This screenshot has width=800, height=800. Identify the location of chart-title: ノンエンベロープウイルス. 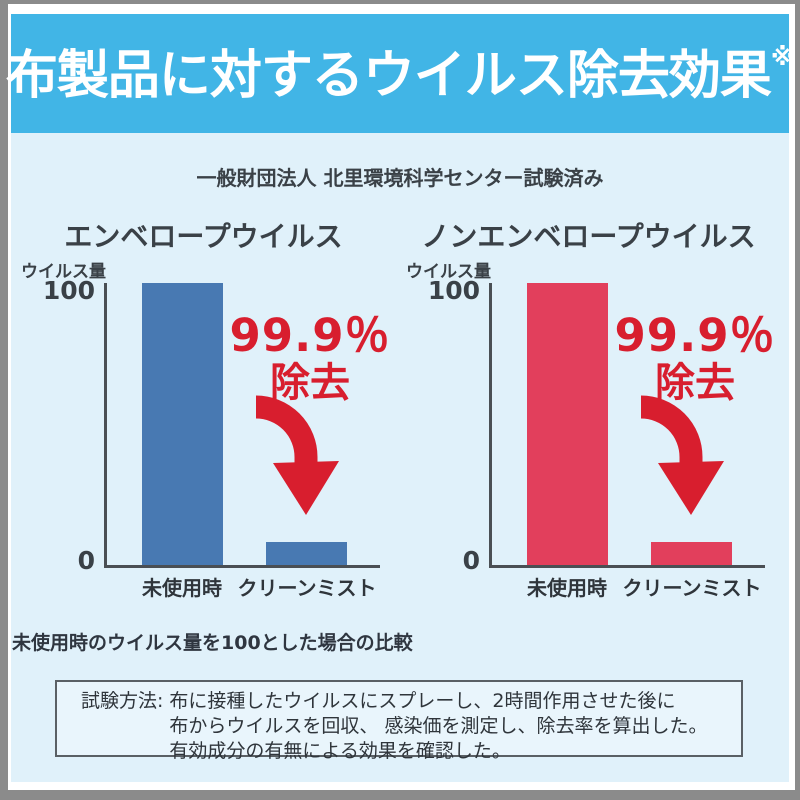
(588, 236).